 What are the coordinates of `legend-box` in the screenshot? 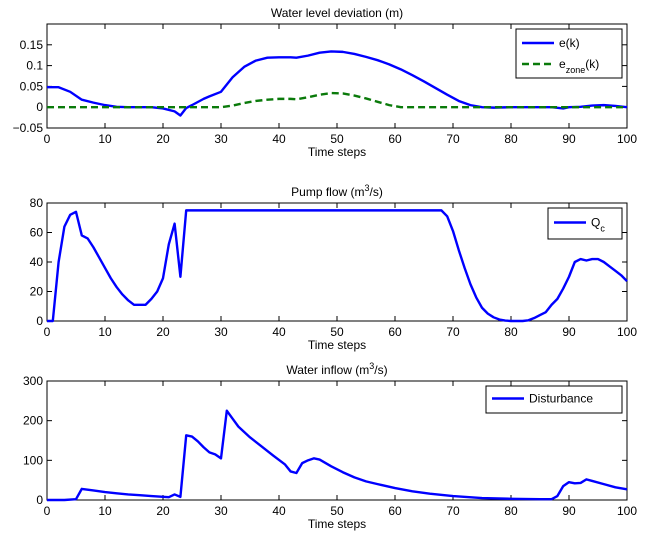 It's located at (569, 53).